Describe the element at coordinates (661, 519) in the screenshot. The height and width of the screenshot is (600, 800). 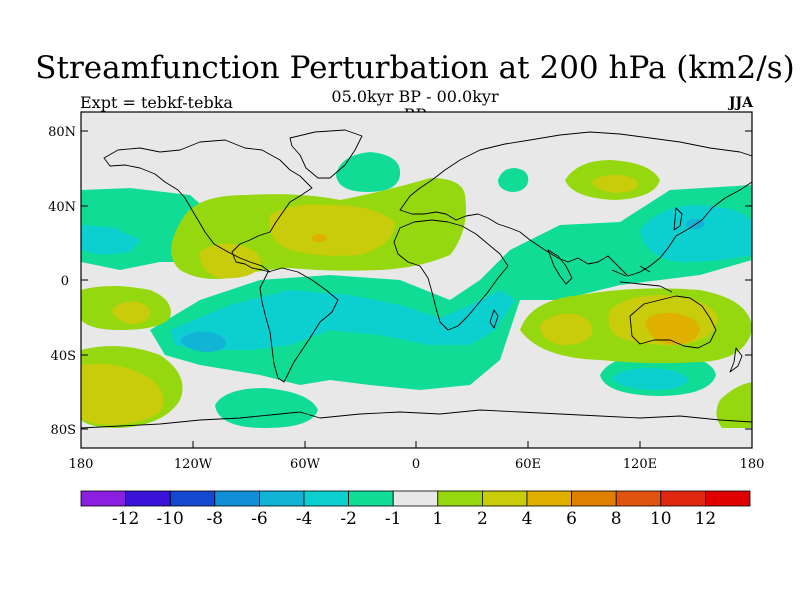
I see `colorbar-label: 10` at that location.